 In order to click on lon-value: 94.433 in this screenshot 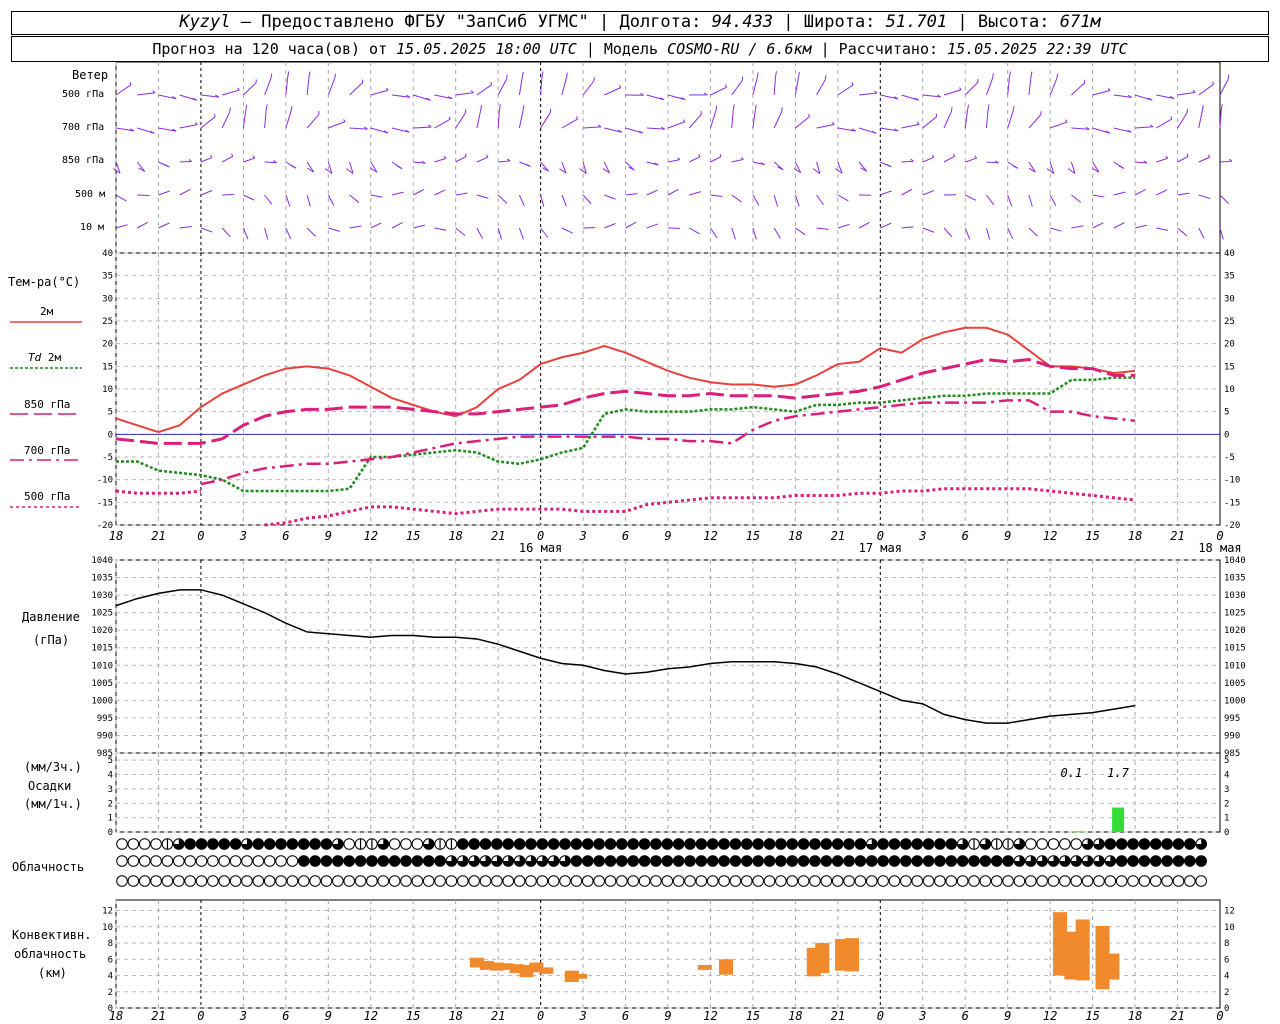, I will do `click(742, 22)`.